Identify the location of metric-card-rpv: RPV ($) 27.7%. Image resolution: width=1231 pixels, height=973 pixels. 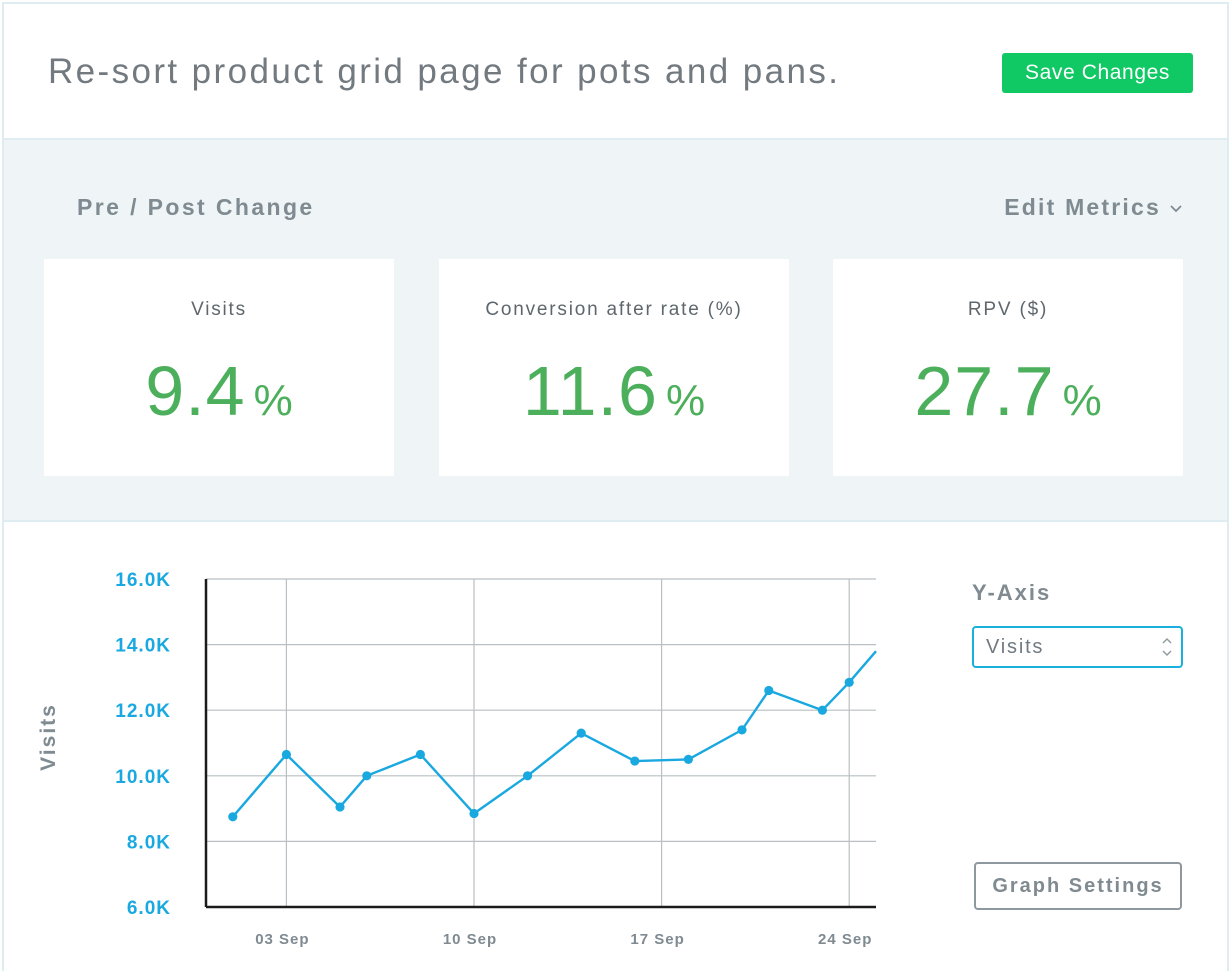
(1008, 367).